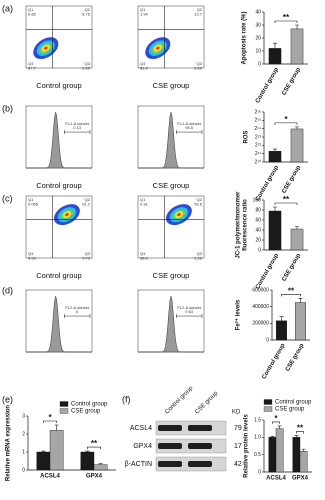 This screenshot has width=325, height=500. Describe the element at coordinates (246, 225) in the screenshot. I see `y-axis-label: fluorescence ratio` at that location.